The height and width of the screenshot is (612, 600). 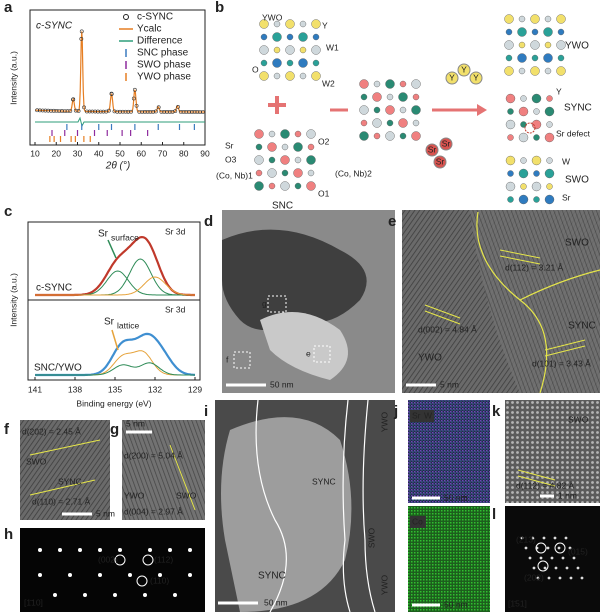 I want to click on label: 135, so click(x=115, y=389).